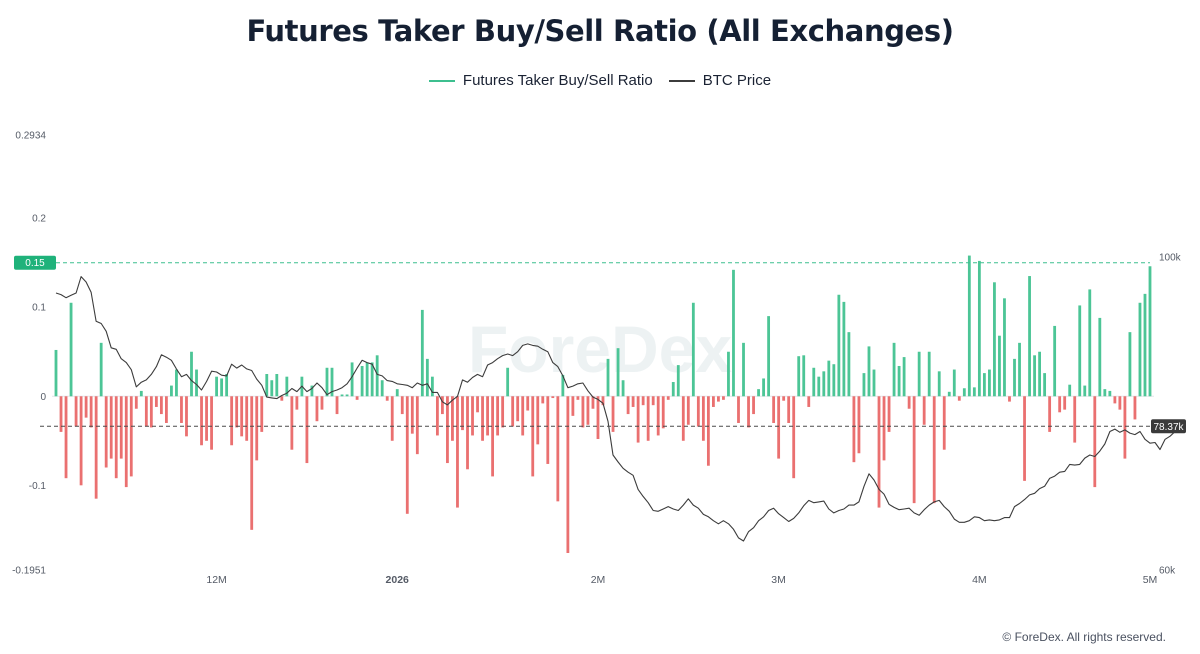  What do you see at coordinates (216, 580) in the screenshot?
I see `x-axis-tick: 12M` at bounding box center [216, 580].